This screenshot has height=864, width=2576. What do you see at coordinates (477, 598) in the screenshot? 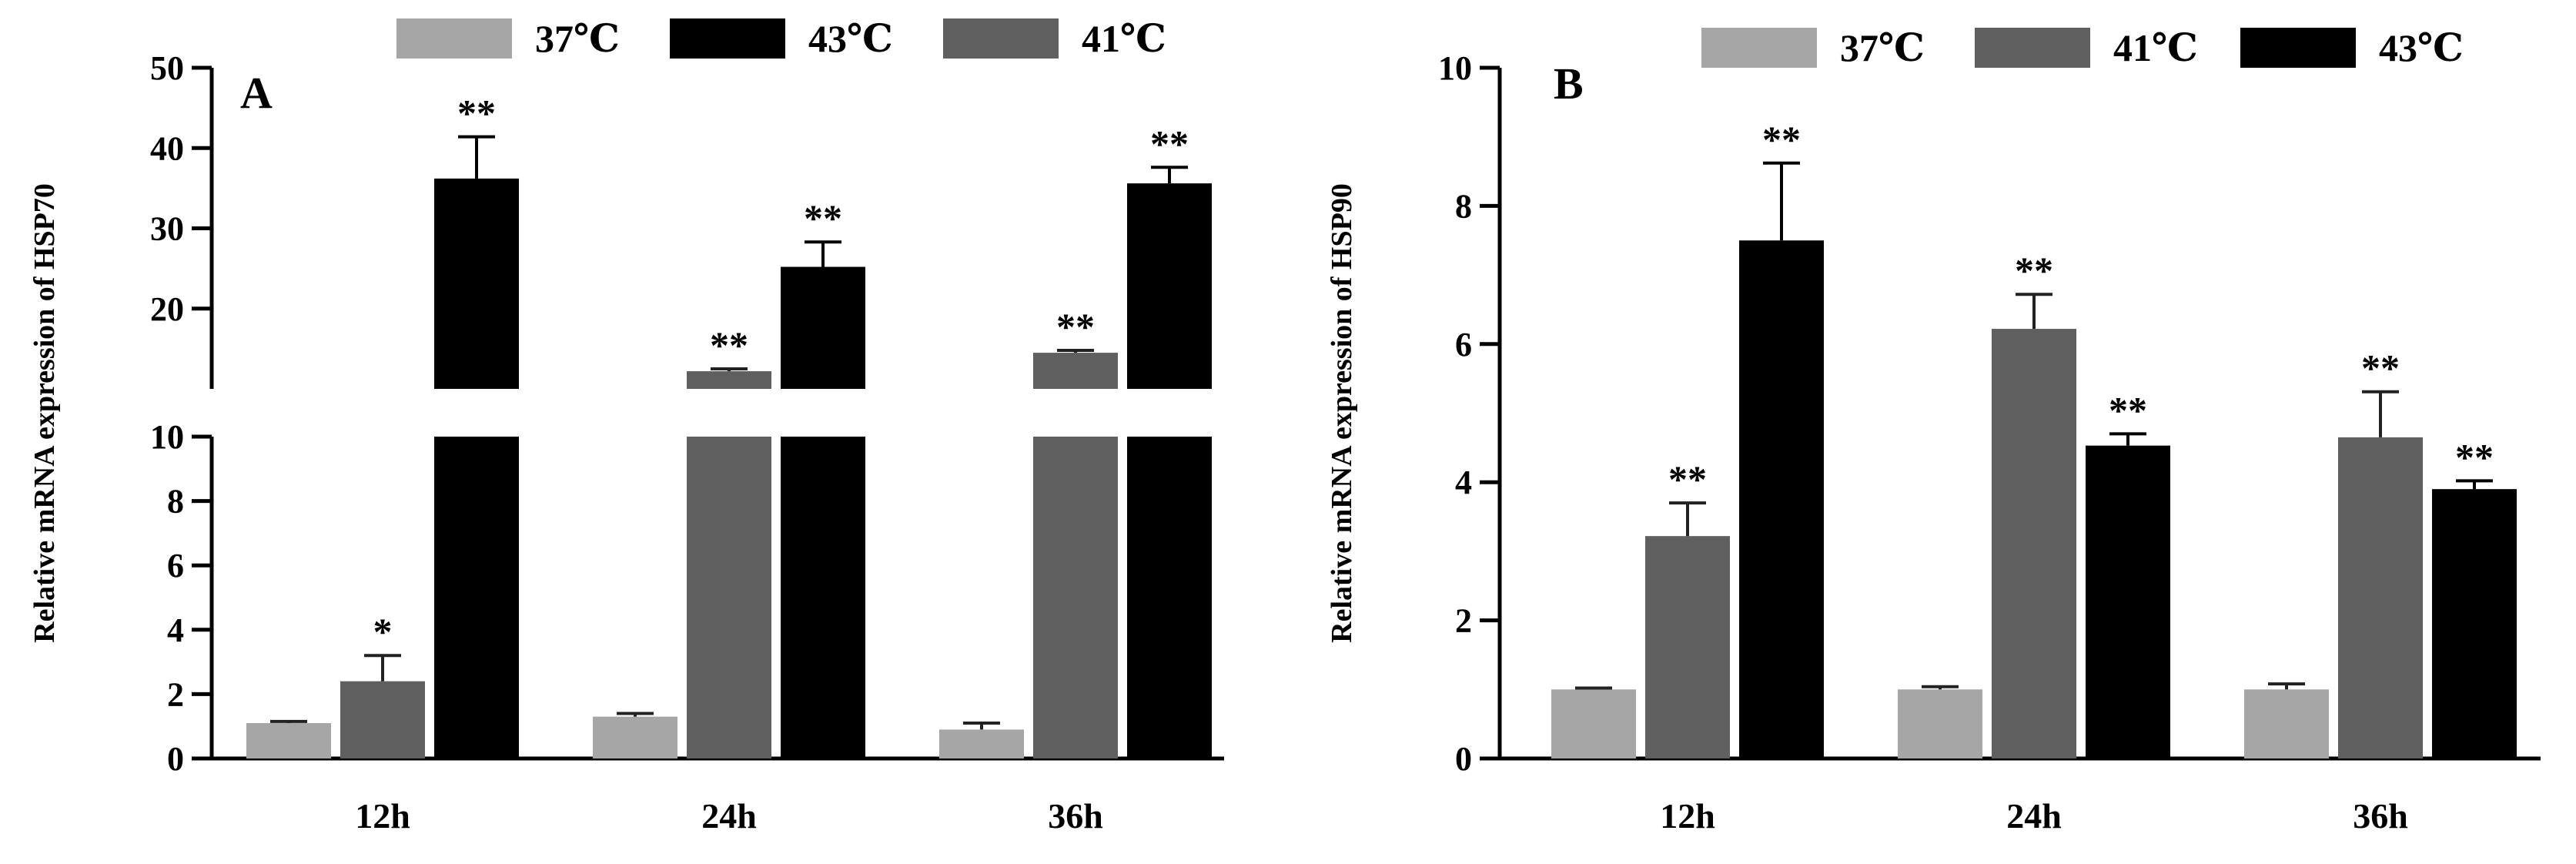
I see `bar-43c-12h-lower` at bounding box center [477, 598].